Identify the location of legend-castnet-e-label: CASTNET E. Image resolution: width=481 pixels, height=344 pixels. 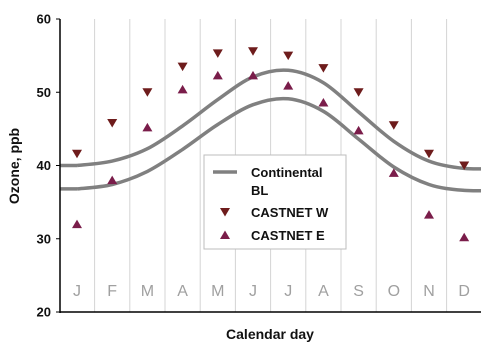
(288, 235).